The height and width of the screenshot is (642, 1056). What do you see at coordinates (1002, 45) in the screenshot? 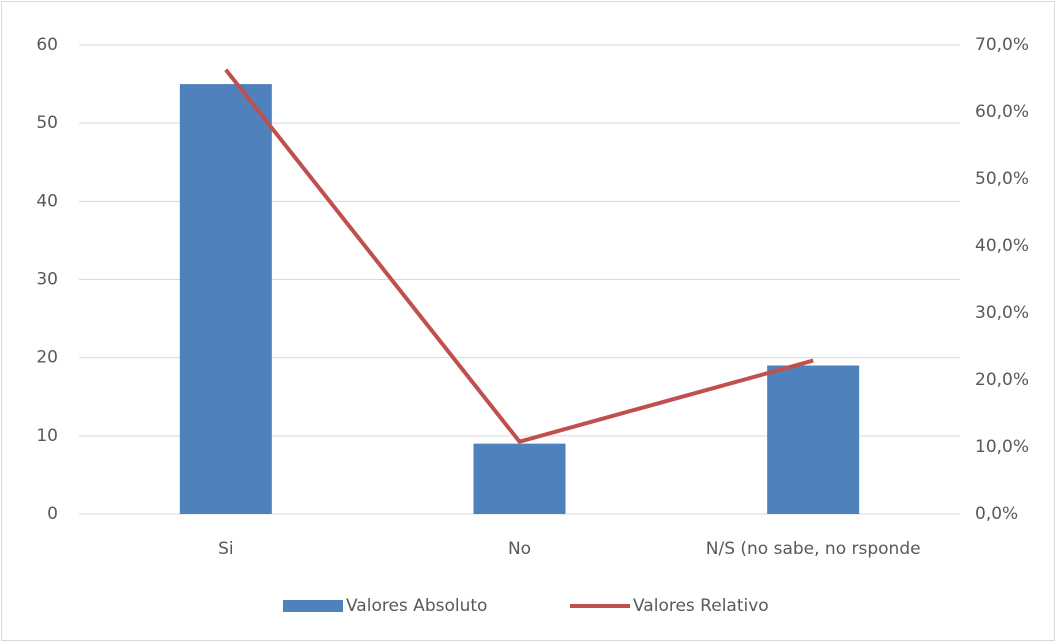
I see `y2-tick-label: 70,0%` at bounding box center [1002, 45].